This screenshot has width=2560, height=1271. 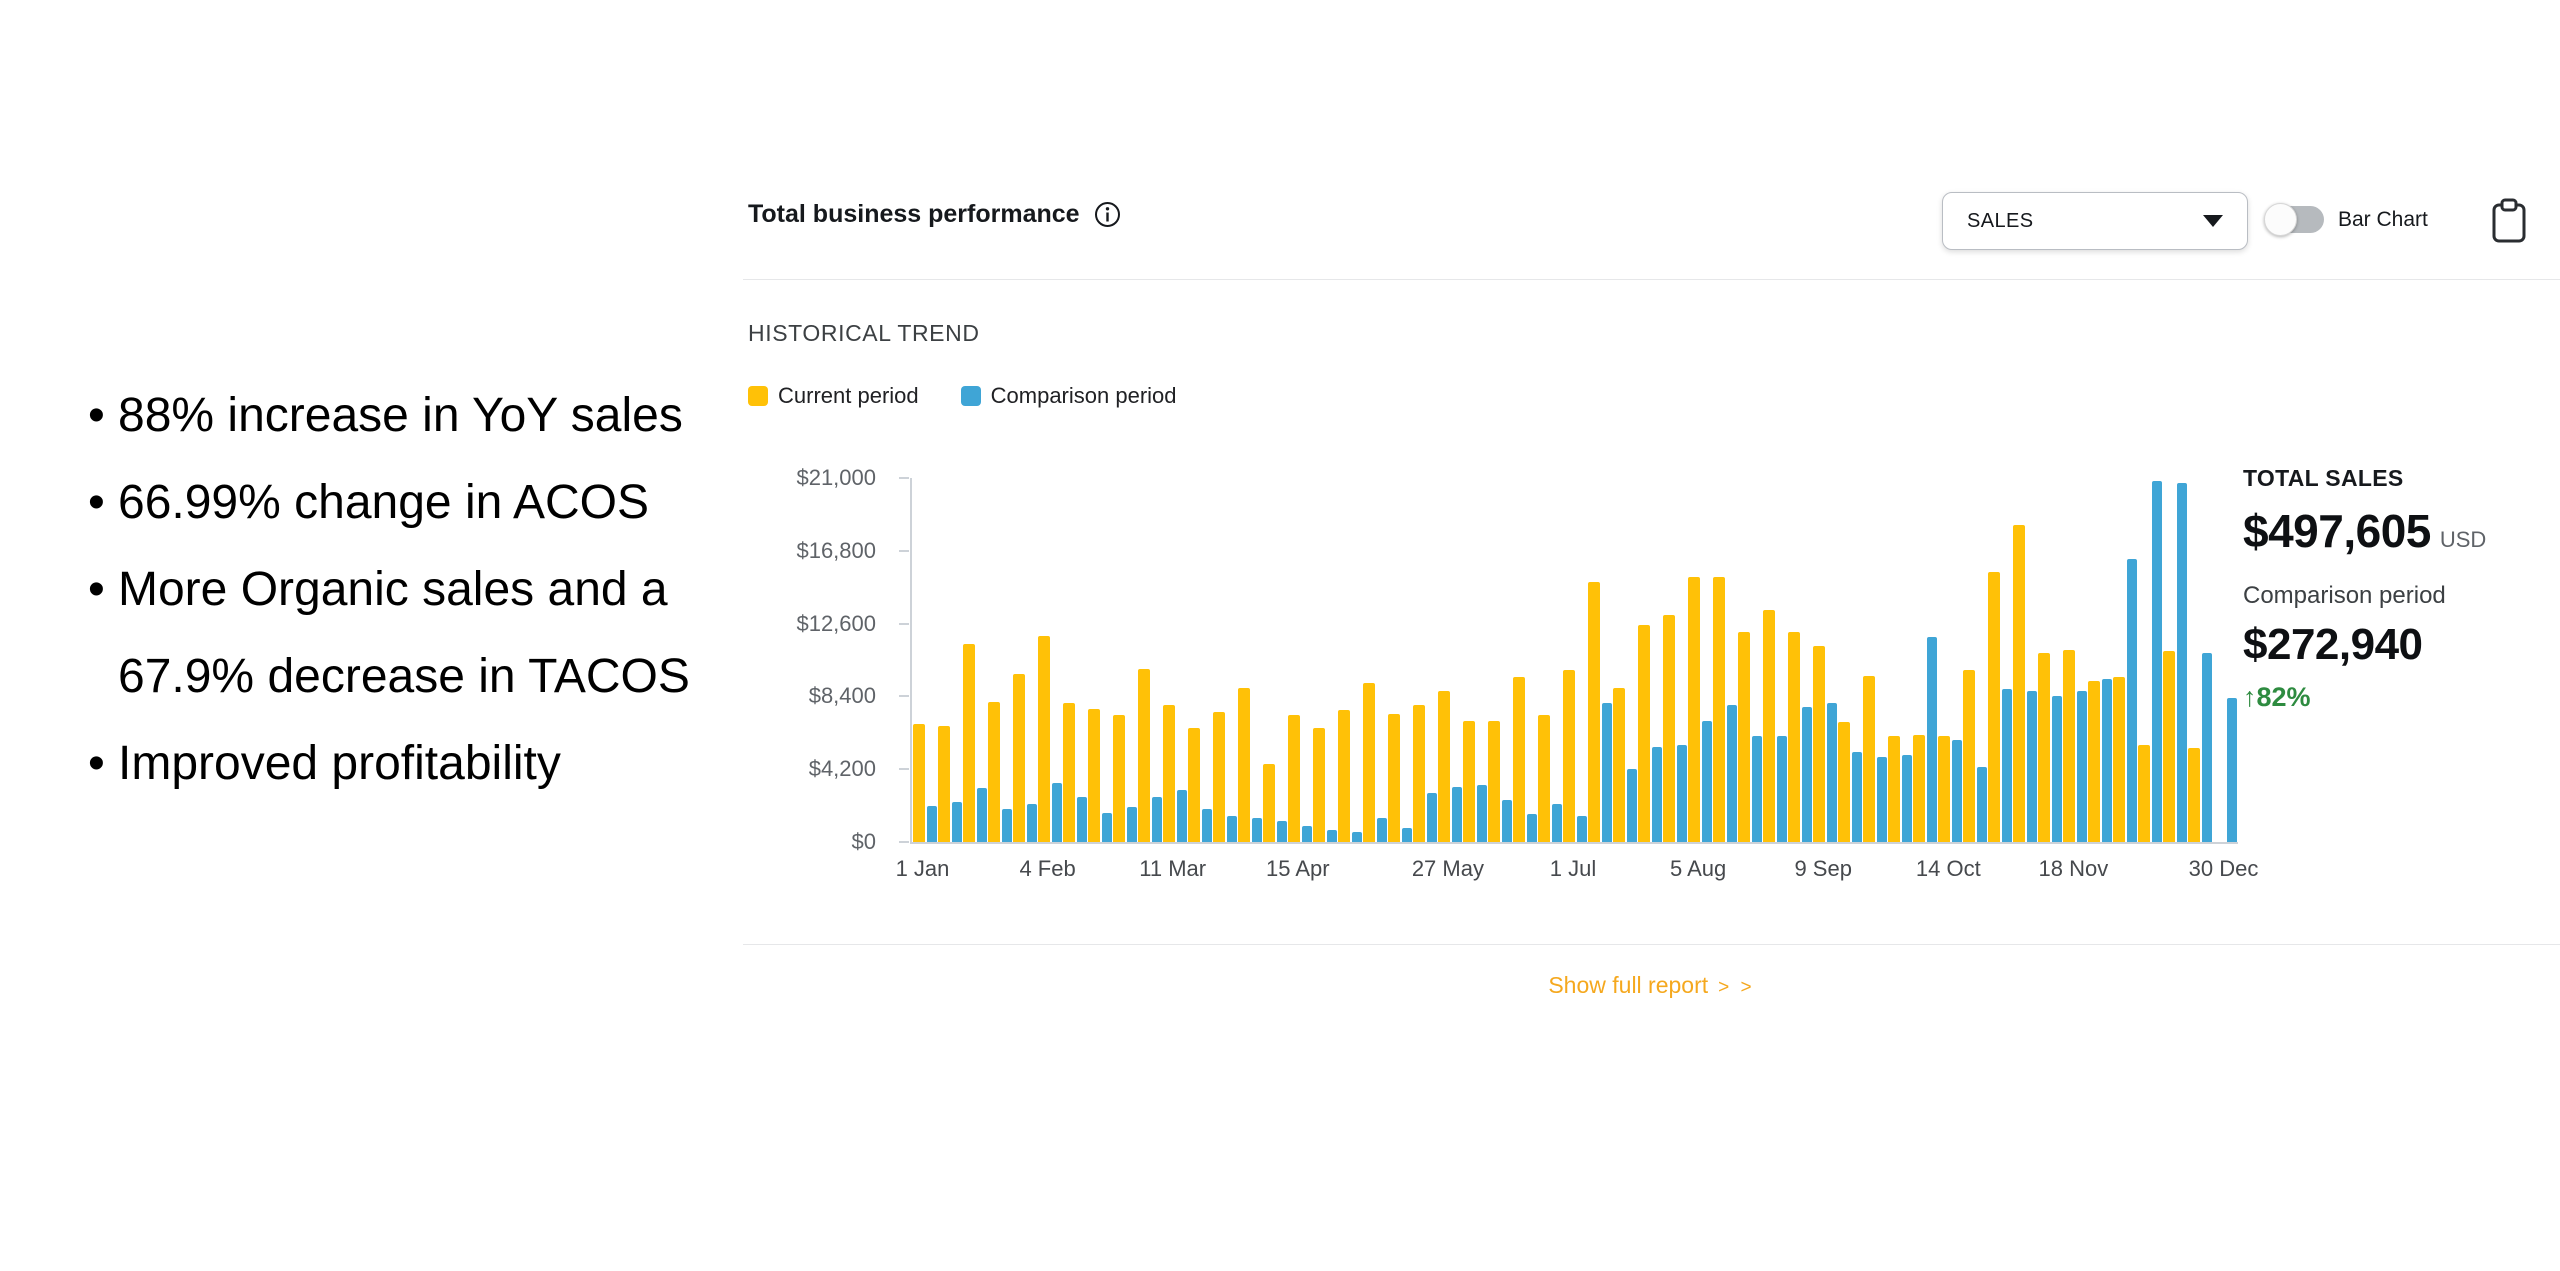 I want to click on change-percentage: ↑82%, so click(x=2277, y=697).